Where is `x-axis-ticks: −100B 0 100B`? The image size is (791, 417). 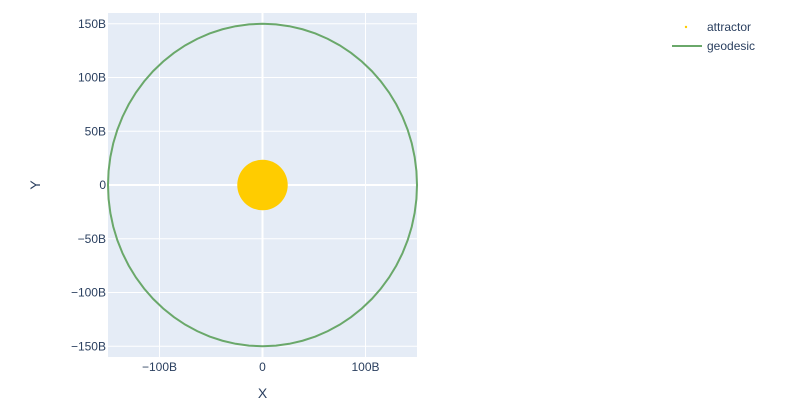
x-axis-ticks: −100B 0 100B is located at coordinates (261, 367).